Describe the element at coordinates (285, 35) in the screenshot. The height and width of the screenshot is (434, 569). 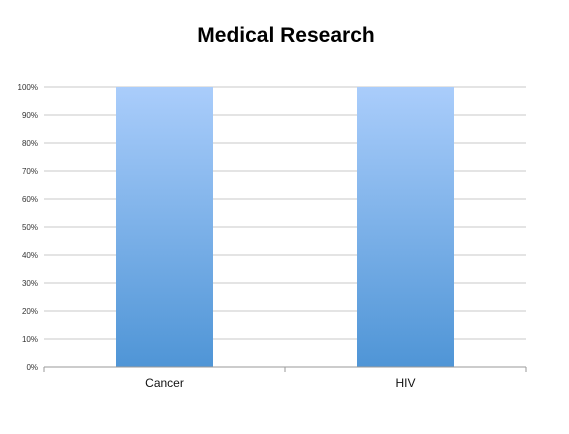
I see `chart-title: Medical Research` at that location.